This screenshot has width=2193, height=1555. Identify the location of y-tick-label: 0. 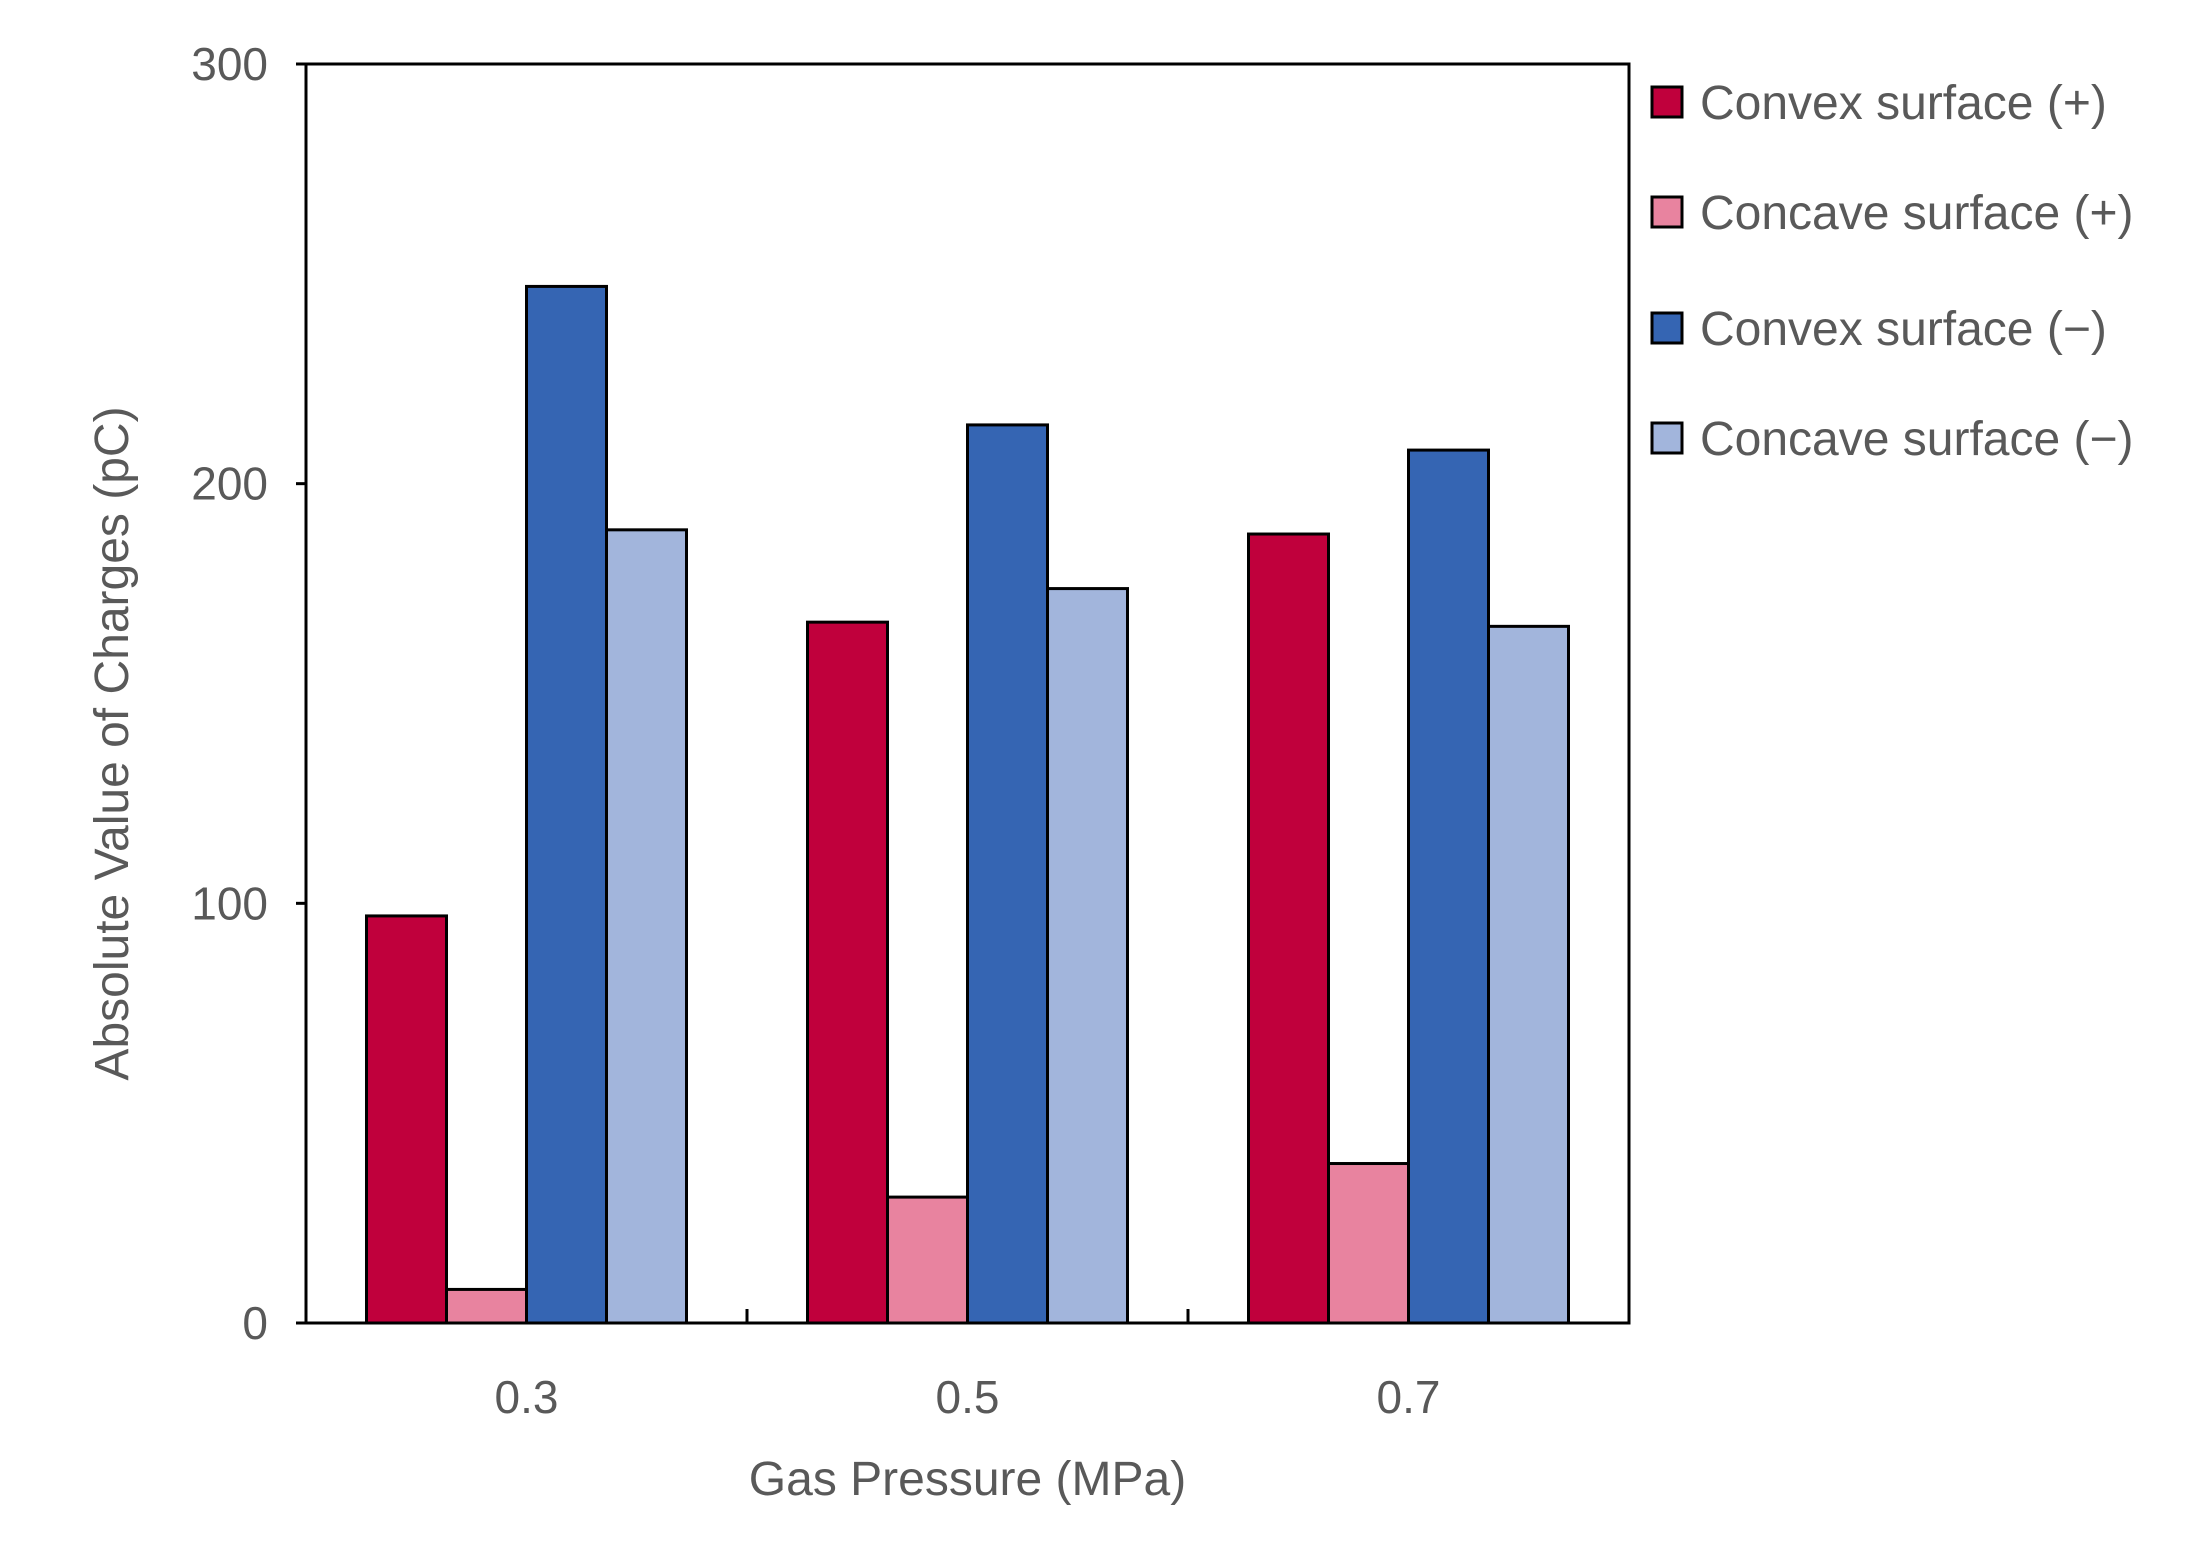
(255, 1323).